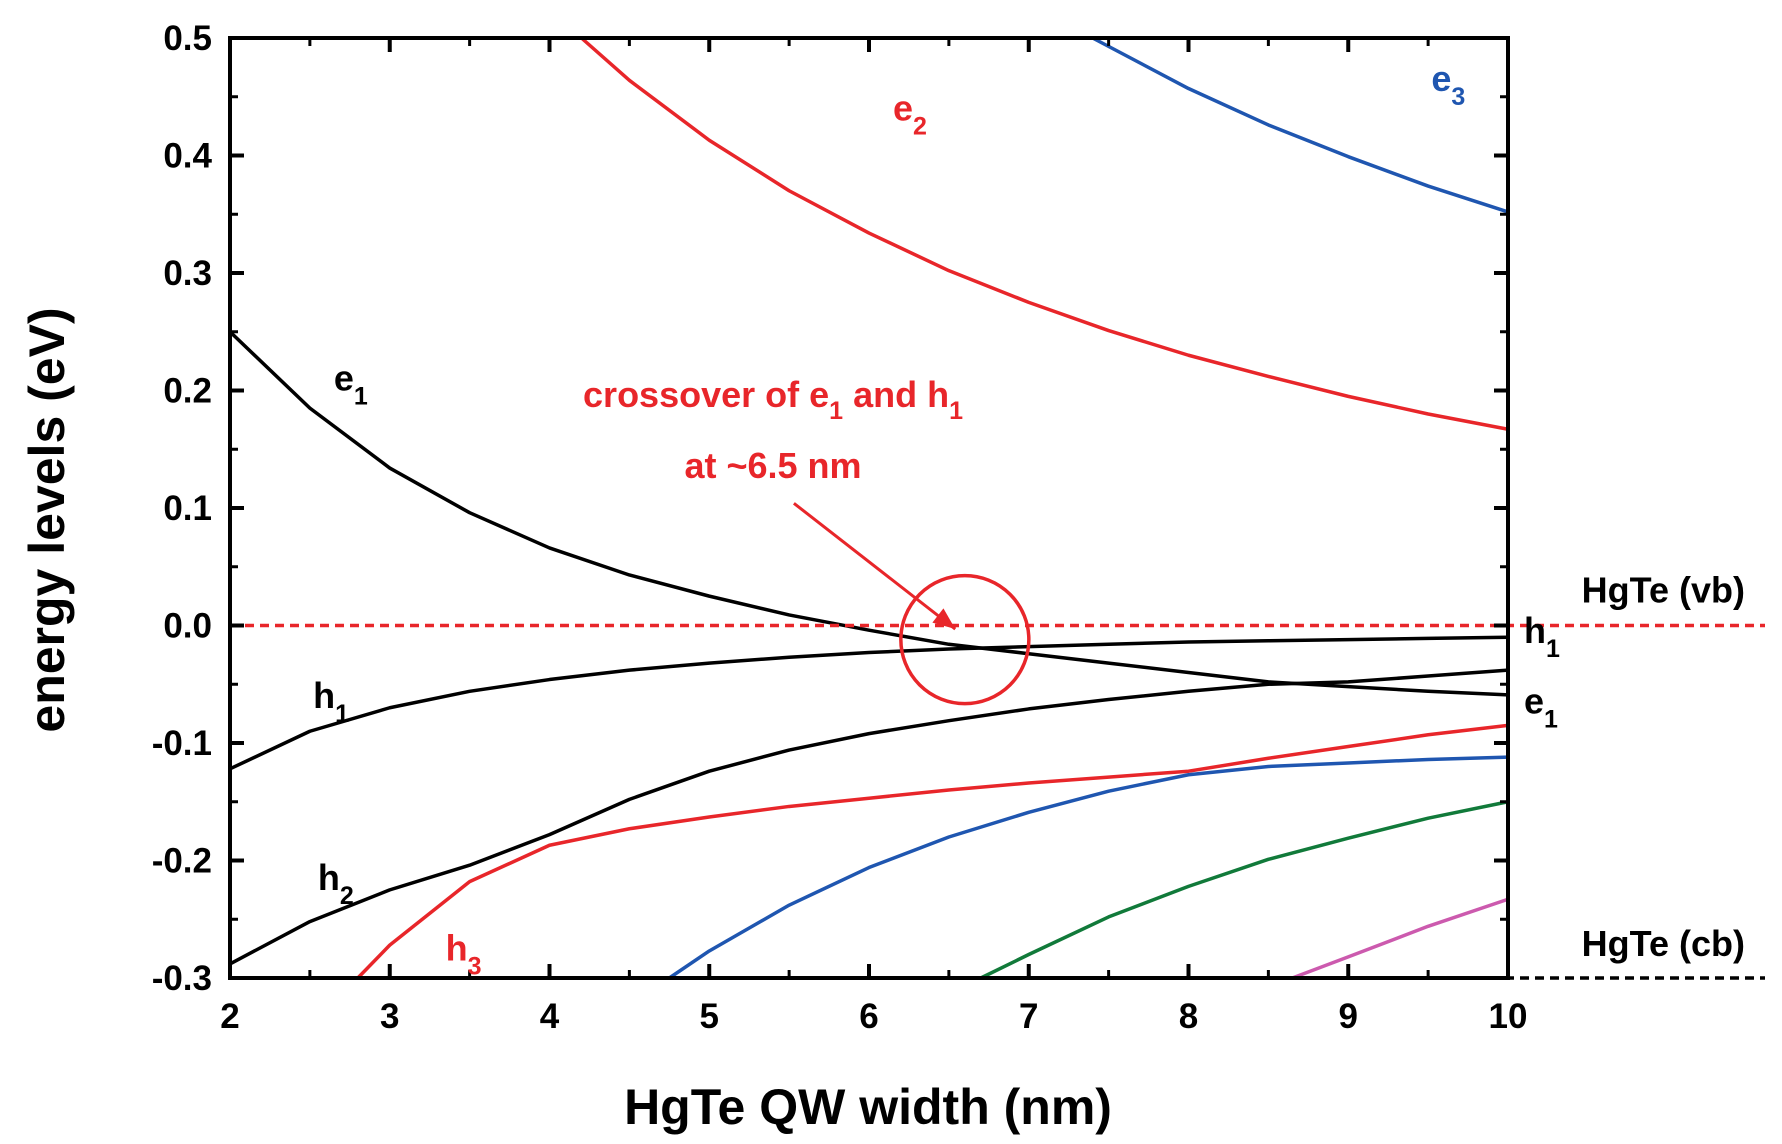 The height and width of the screenshot is (1144, 1782). Describe the element at coordinates (1400, 938) in the screenshot. I see `curve-magenta` at that location.